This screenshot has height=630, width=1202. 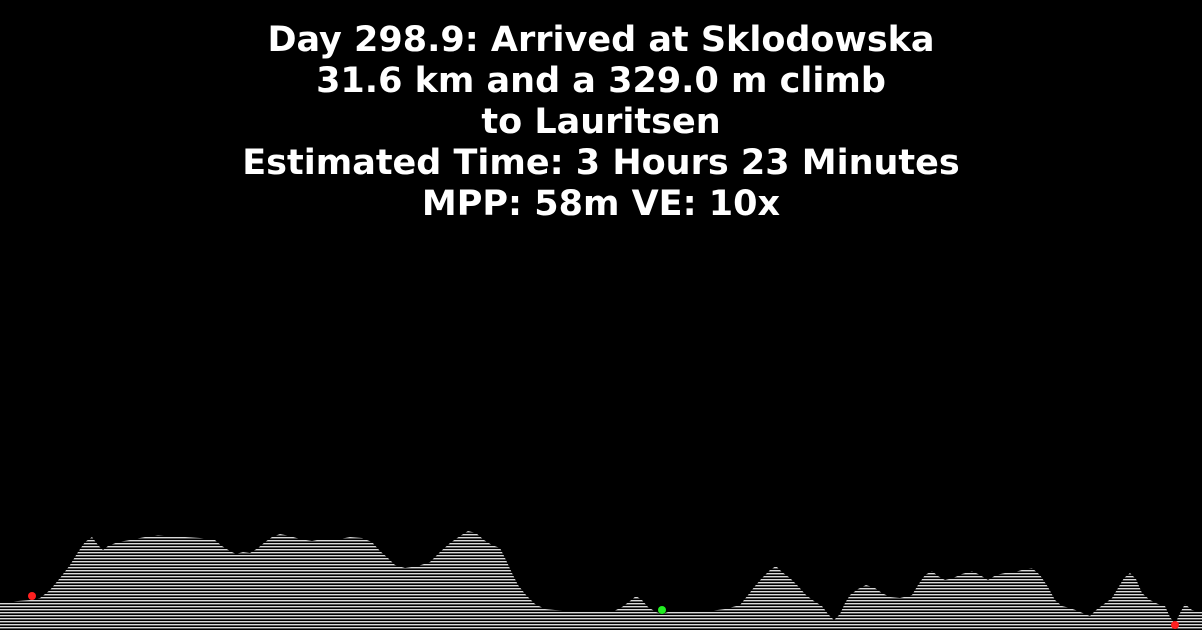 I want to click on destination-text: to Lauritsen, so click(x=601, y=122).